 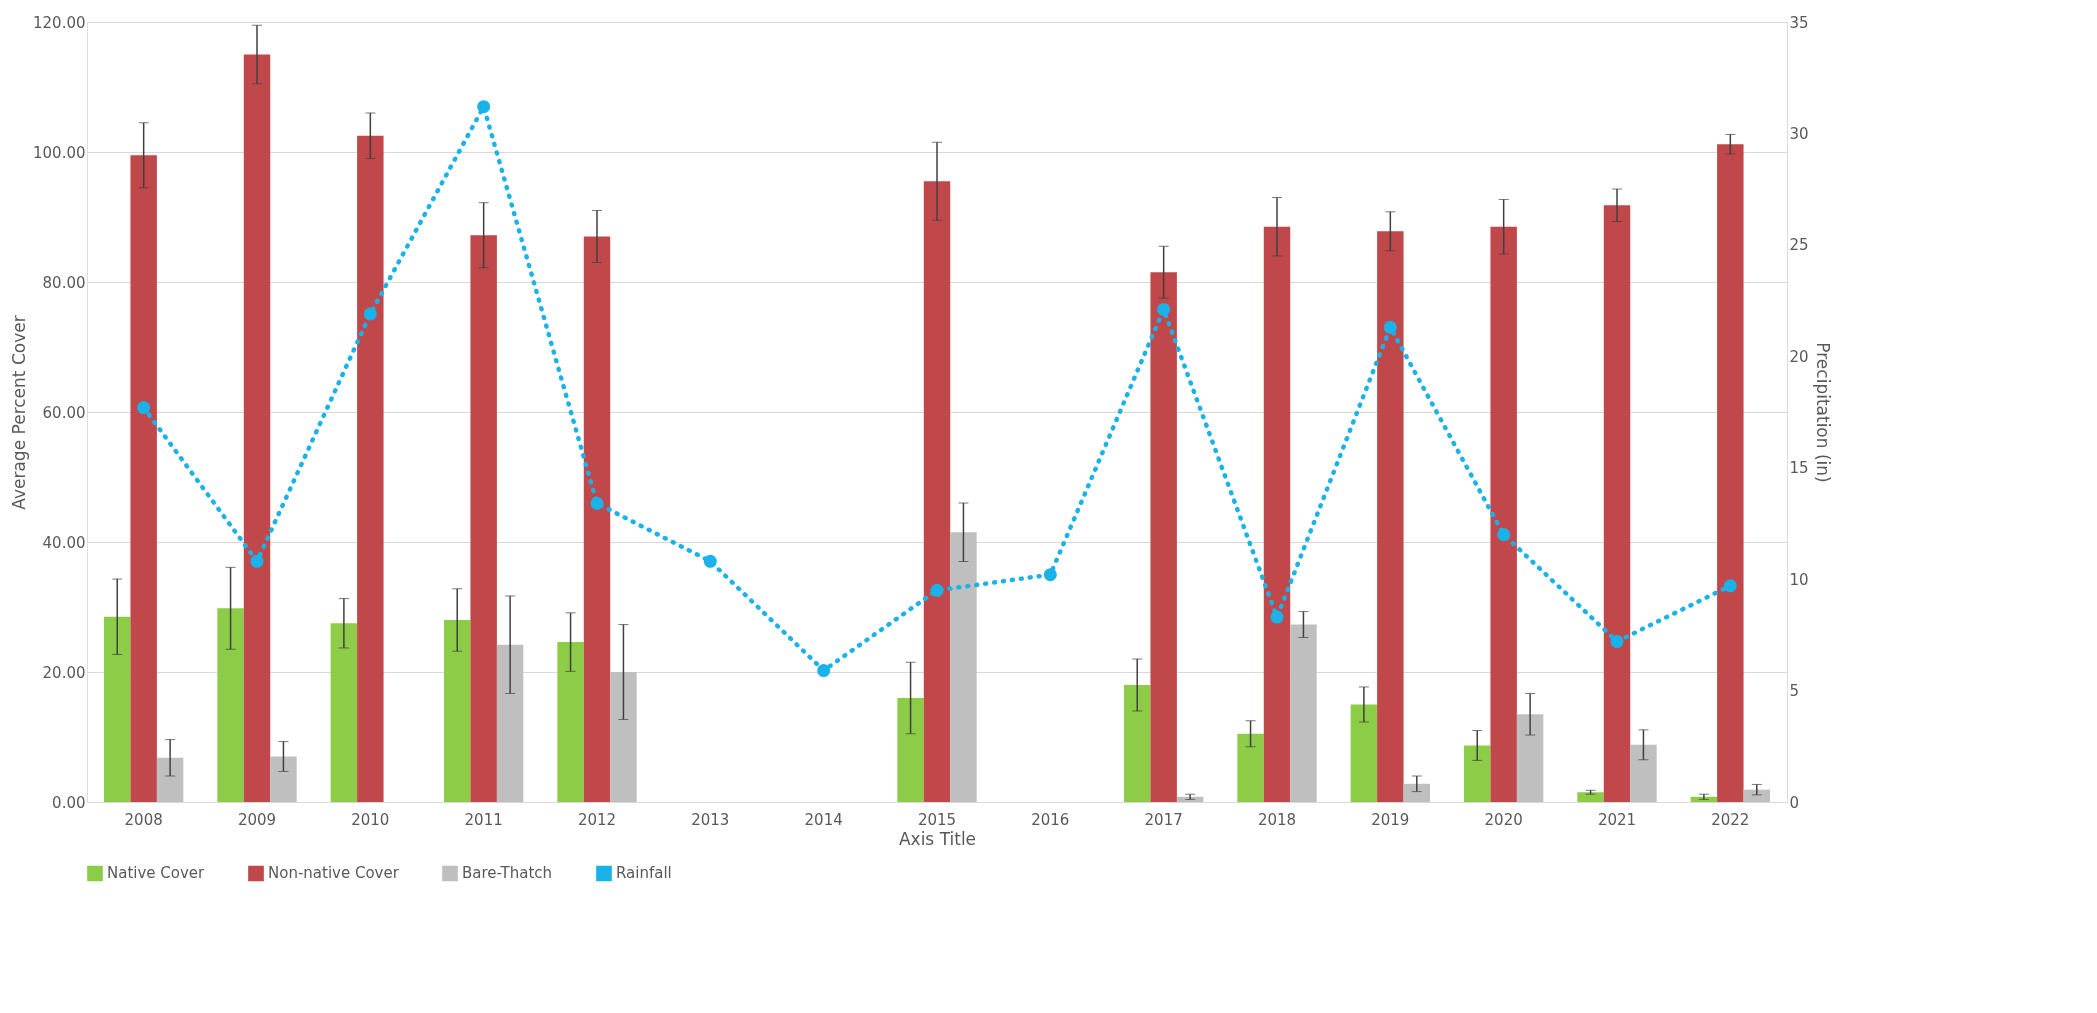 What do you see at coordinates (1050, 819) in the screenshot?
I see `x-tick-label: 2016` at bounding box center [1050, 819].